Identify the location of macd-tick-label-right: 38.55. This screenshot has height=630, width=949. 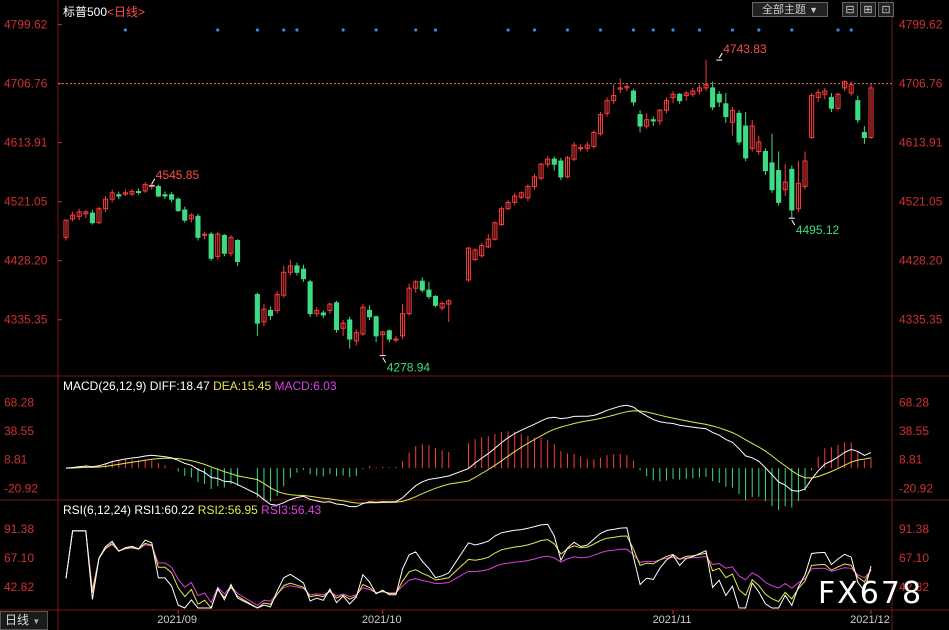
(914, 431).